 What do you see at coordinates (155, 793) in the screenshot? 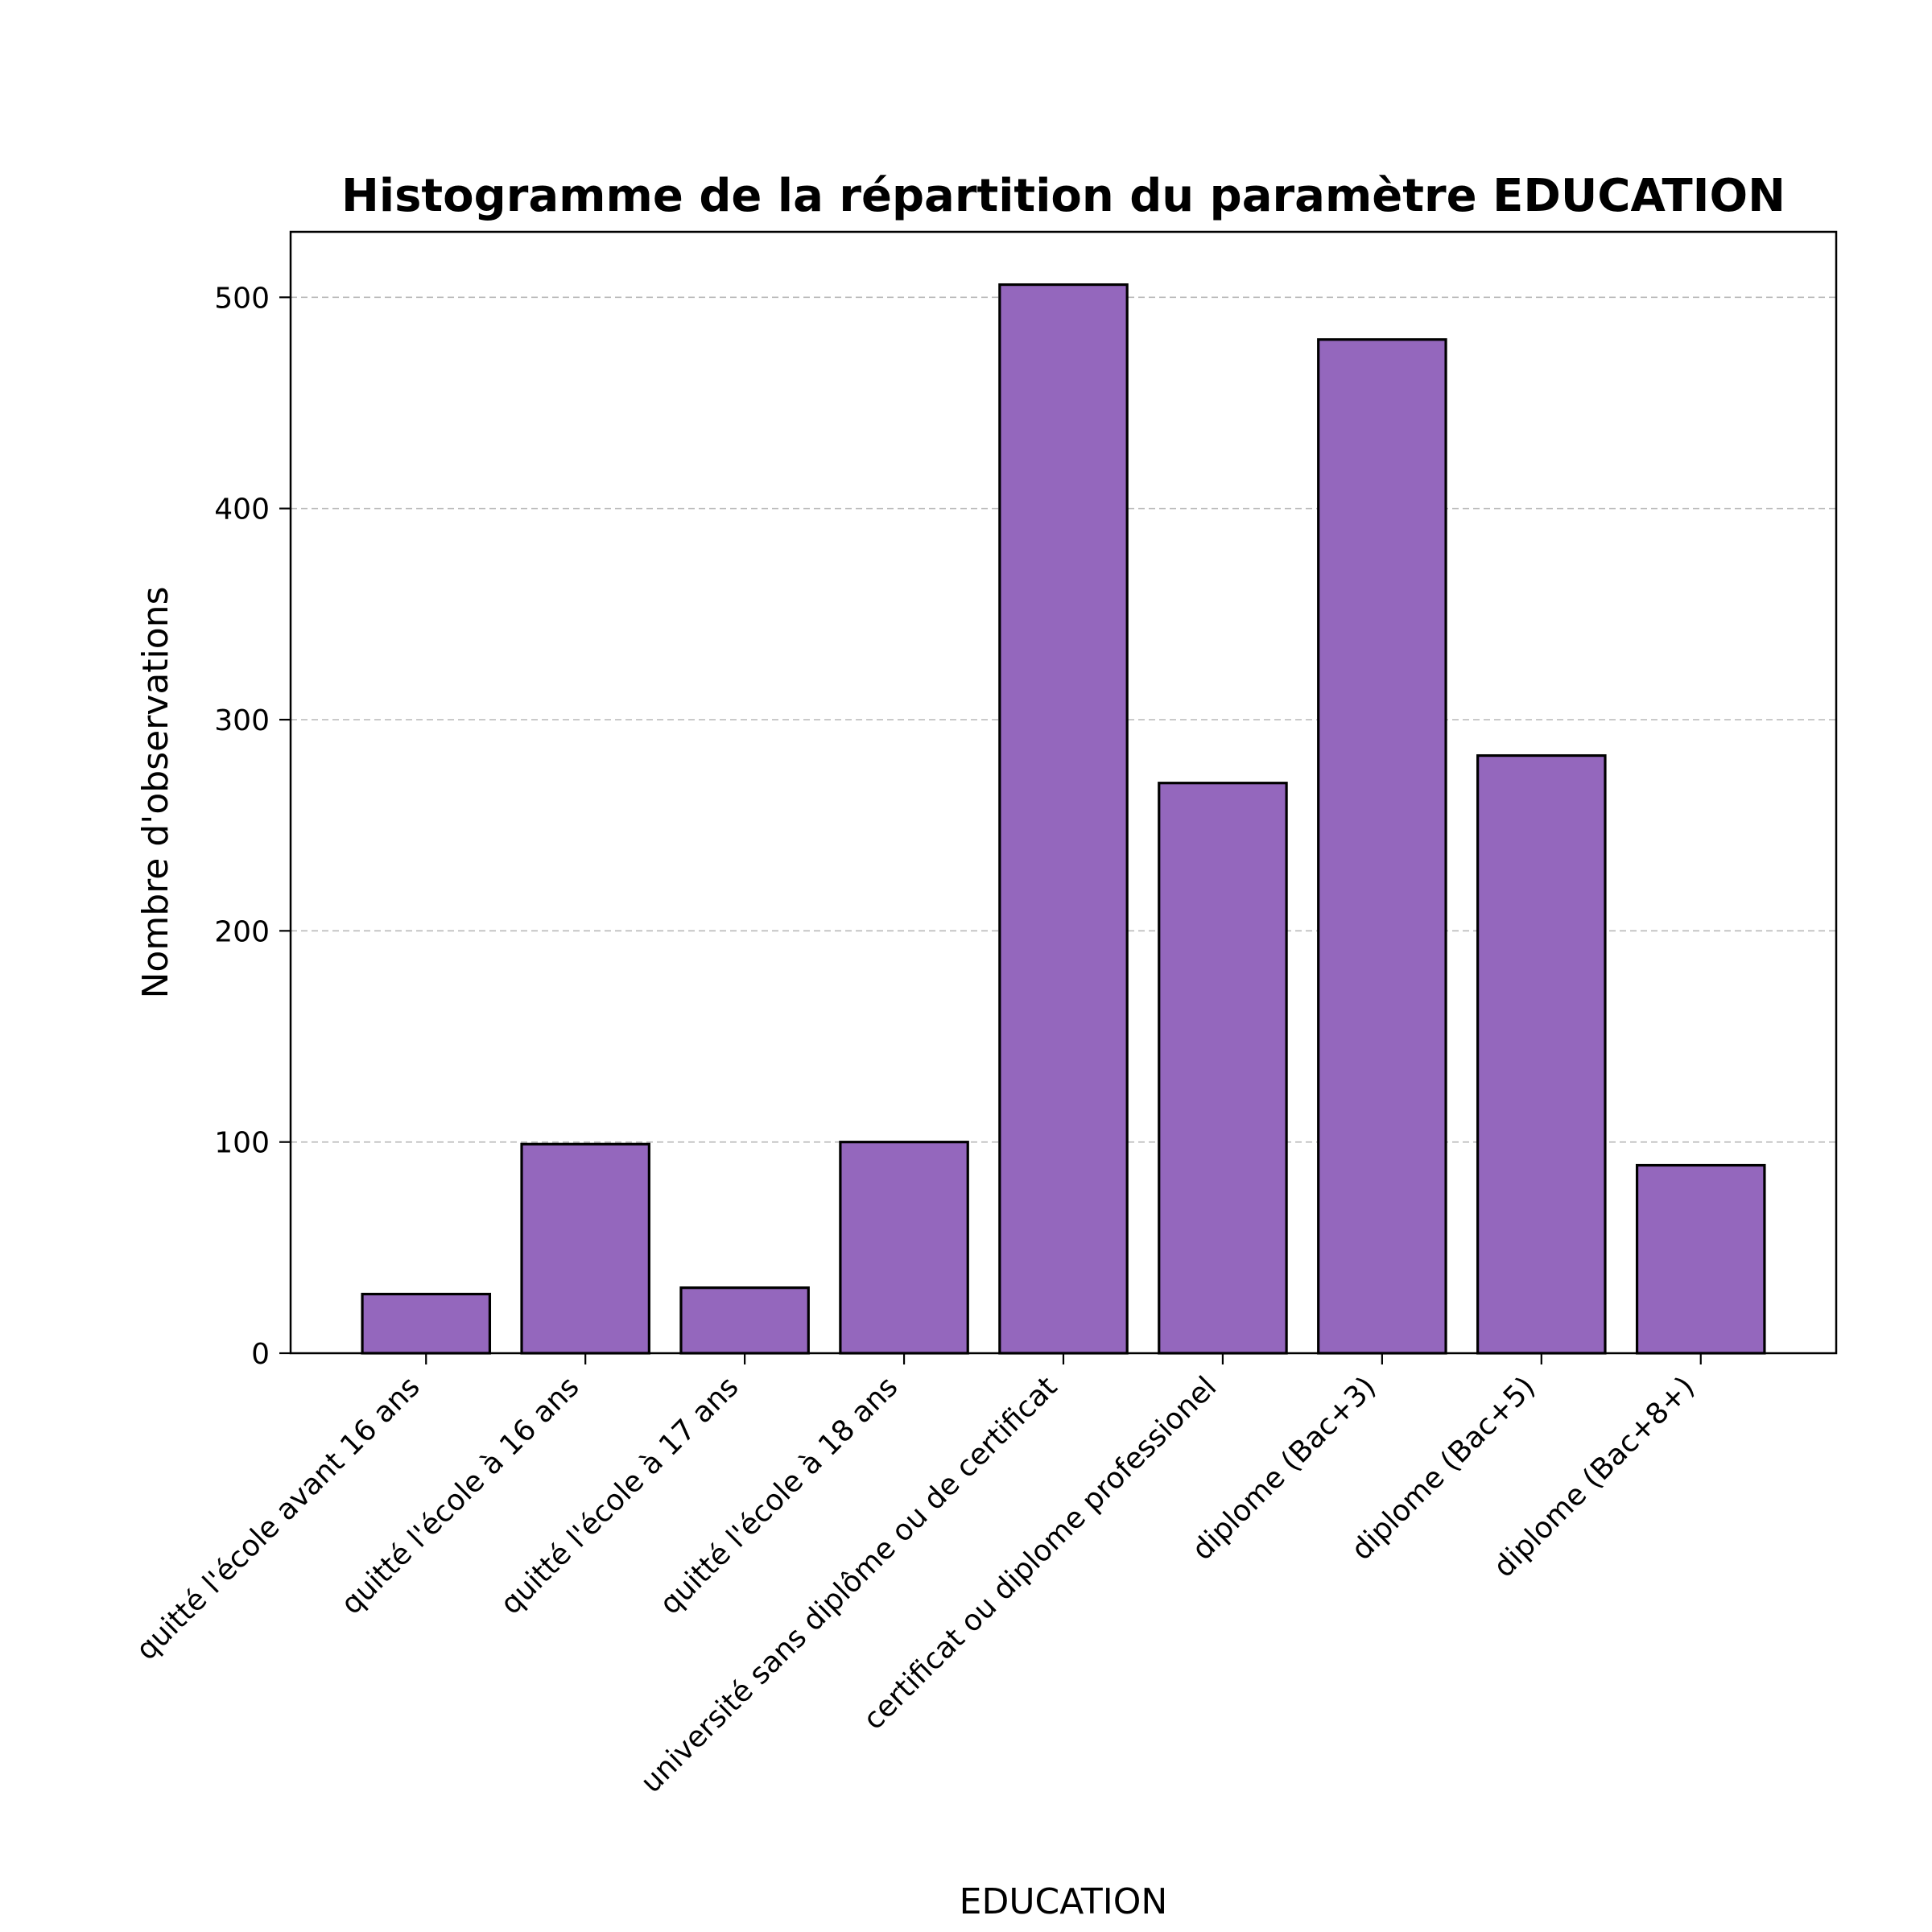
I see `y-axis-label: Nombre d'observations` at bounding box center [155, 793].